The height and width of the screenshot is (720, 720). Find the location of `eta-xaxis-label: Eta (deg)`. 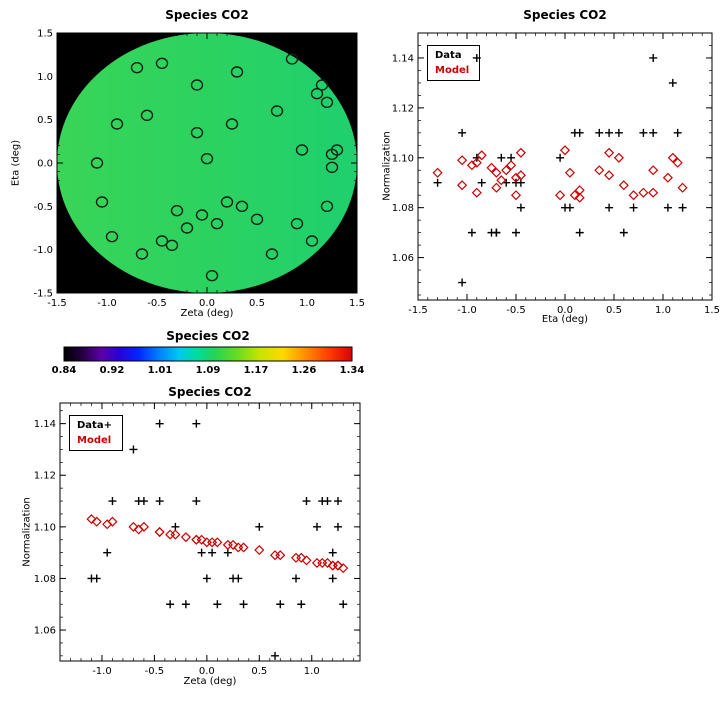

eta-xaxis-label: Eta (deg) is located at coordinates (565, 319).